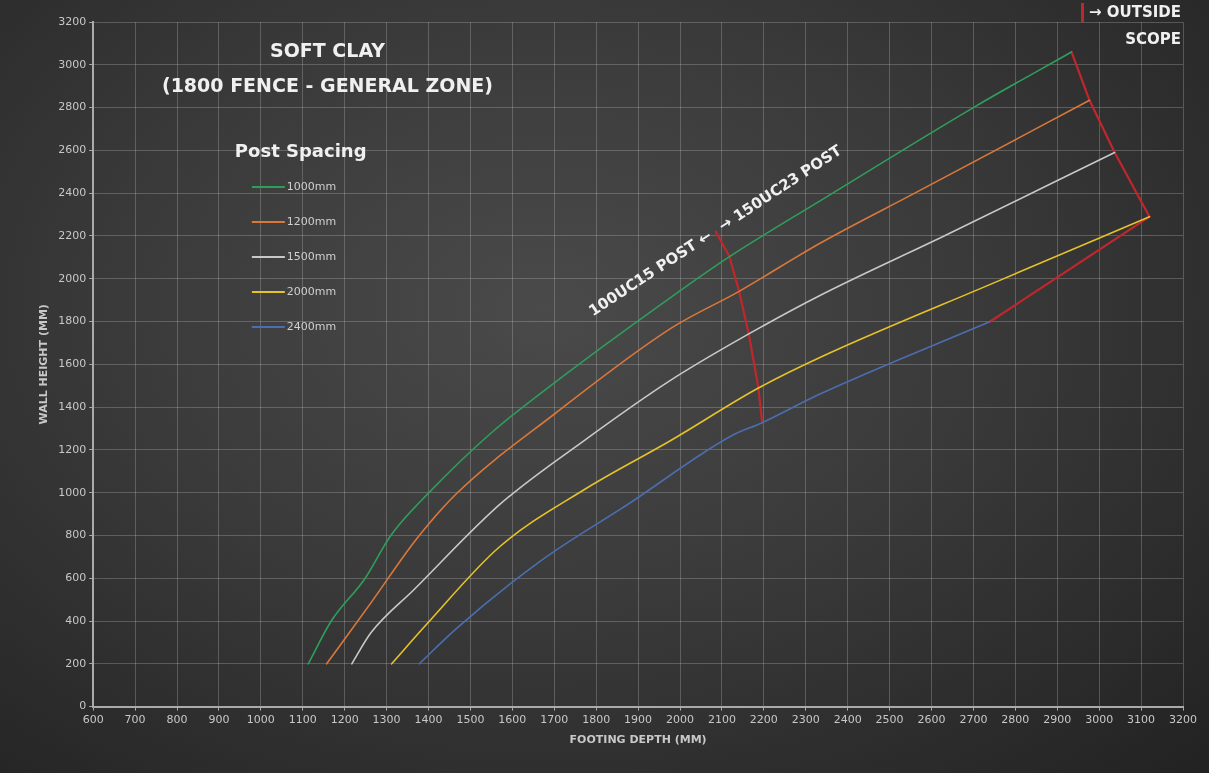 The width and height of the screenshot is (1209, 773). What do you see at coordinates (973, 720) in the screenshot?
I see `x-tick-label: 2700` at bounding box center [973, 720].